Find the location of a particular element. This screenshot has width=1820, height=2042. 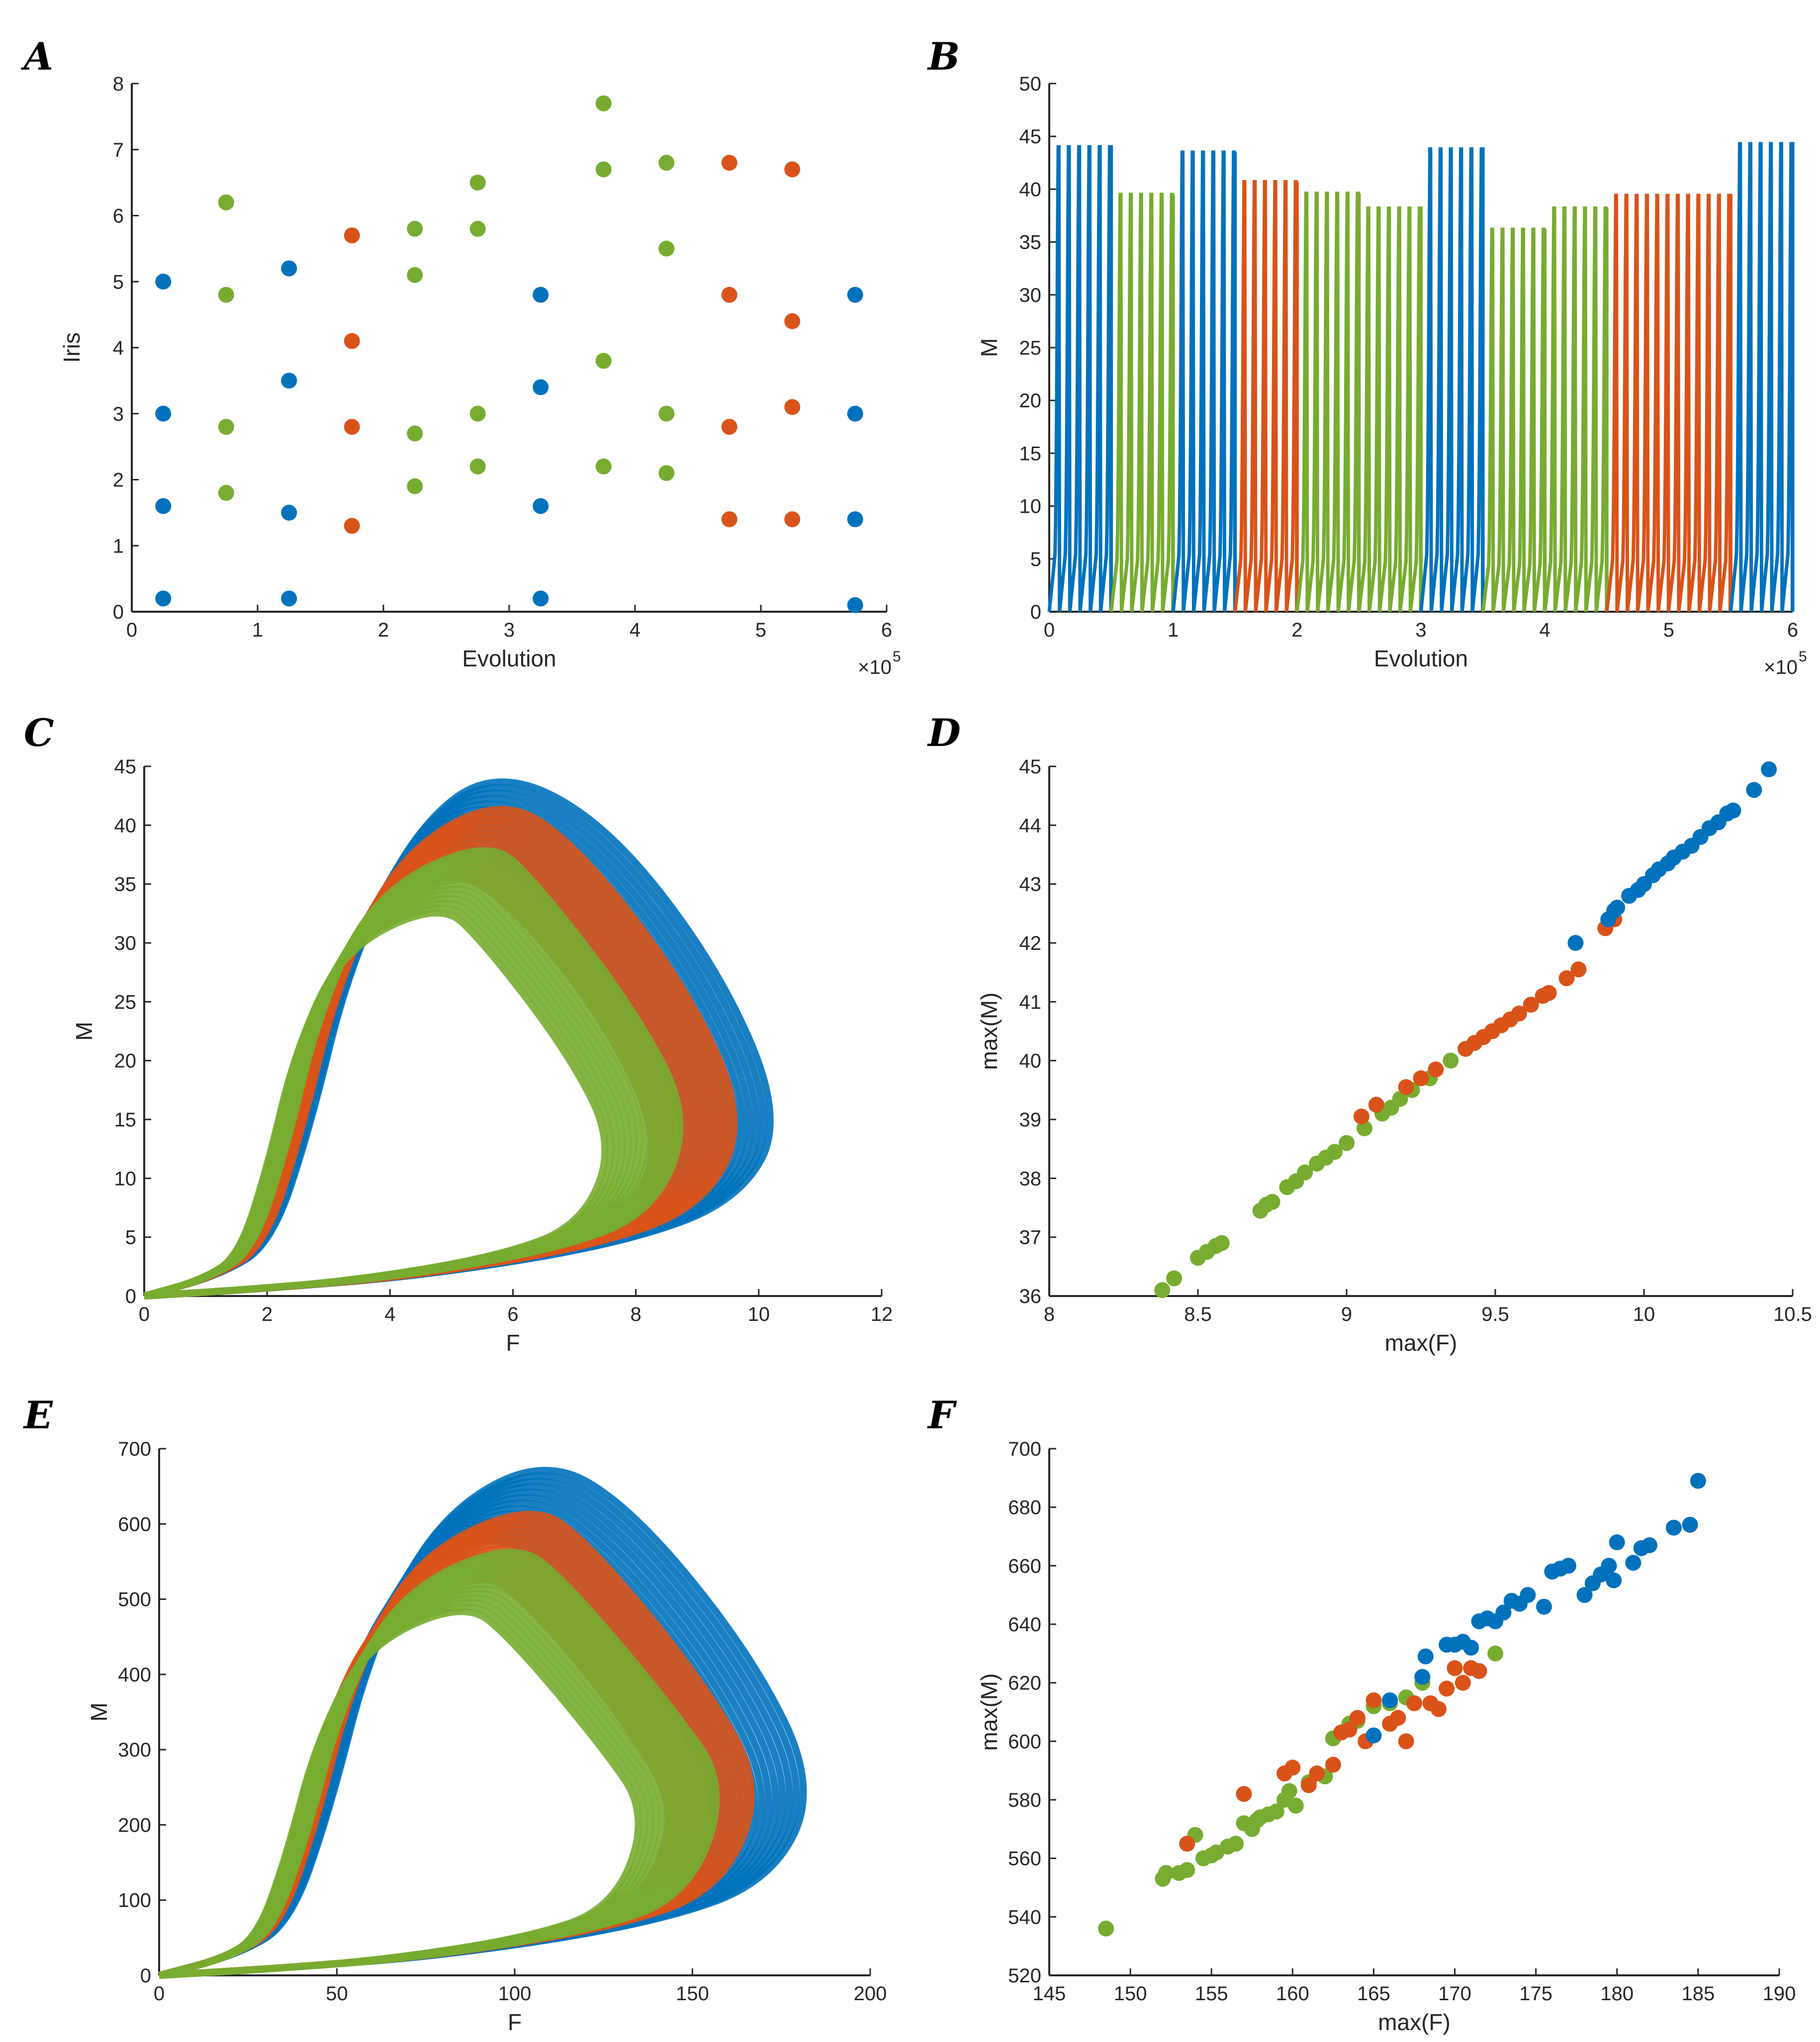

y-tick-label: 44 is located at coordinates (1030, 825).